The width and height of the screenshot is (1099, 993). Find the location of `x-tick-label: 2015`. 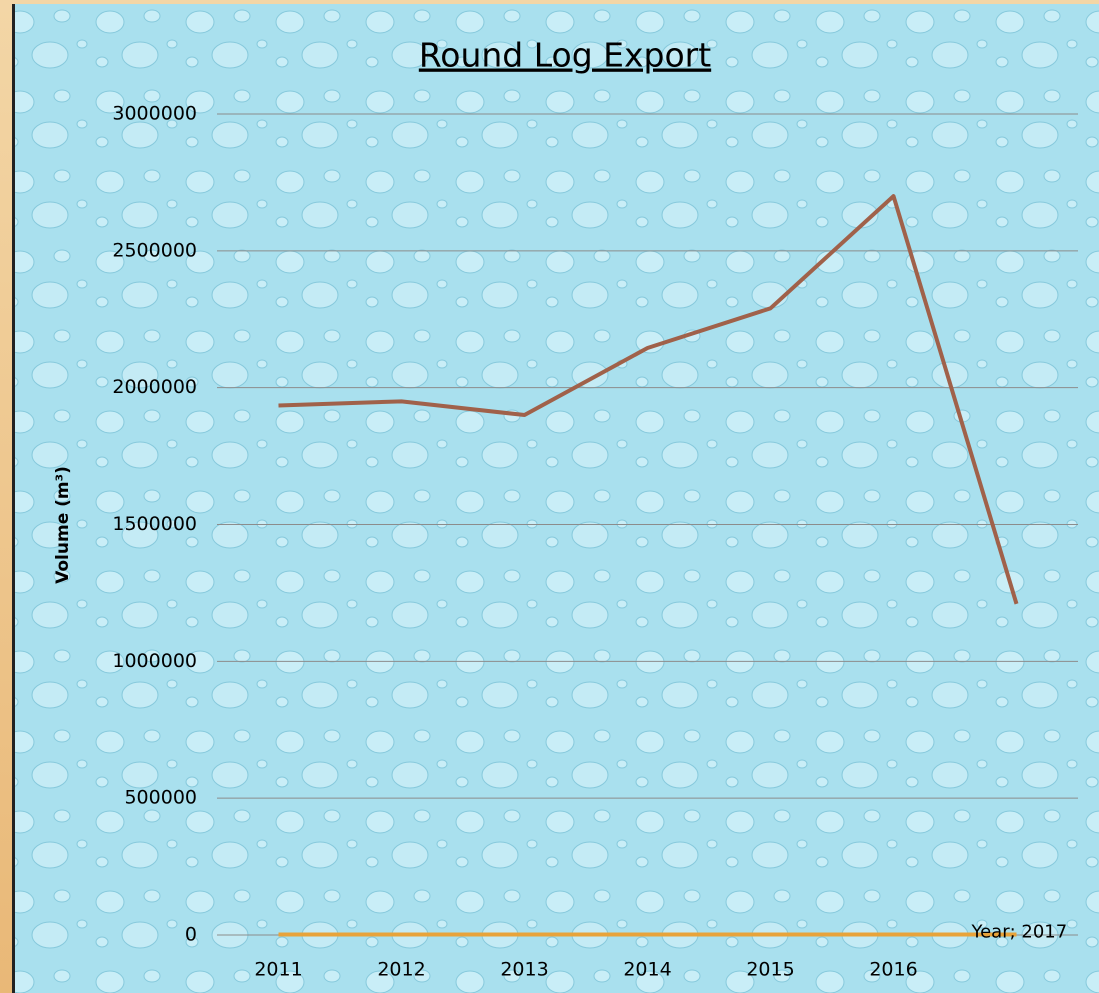

x-tick-label: 2015 is located at coordinates (770, 970).